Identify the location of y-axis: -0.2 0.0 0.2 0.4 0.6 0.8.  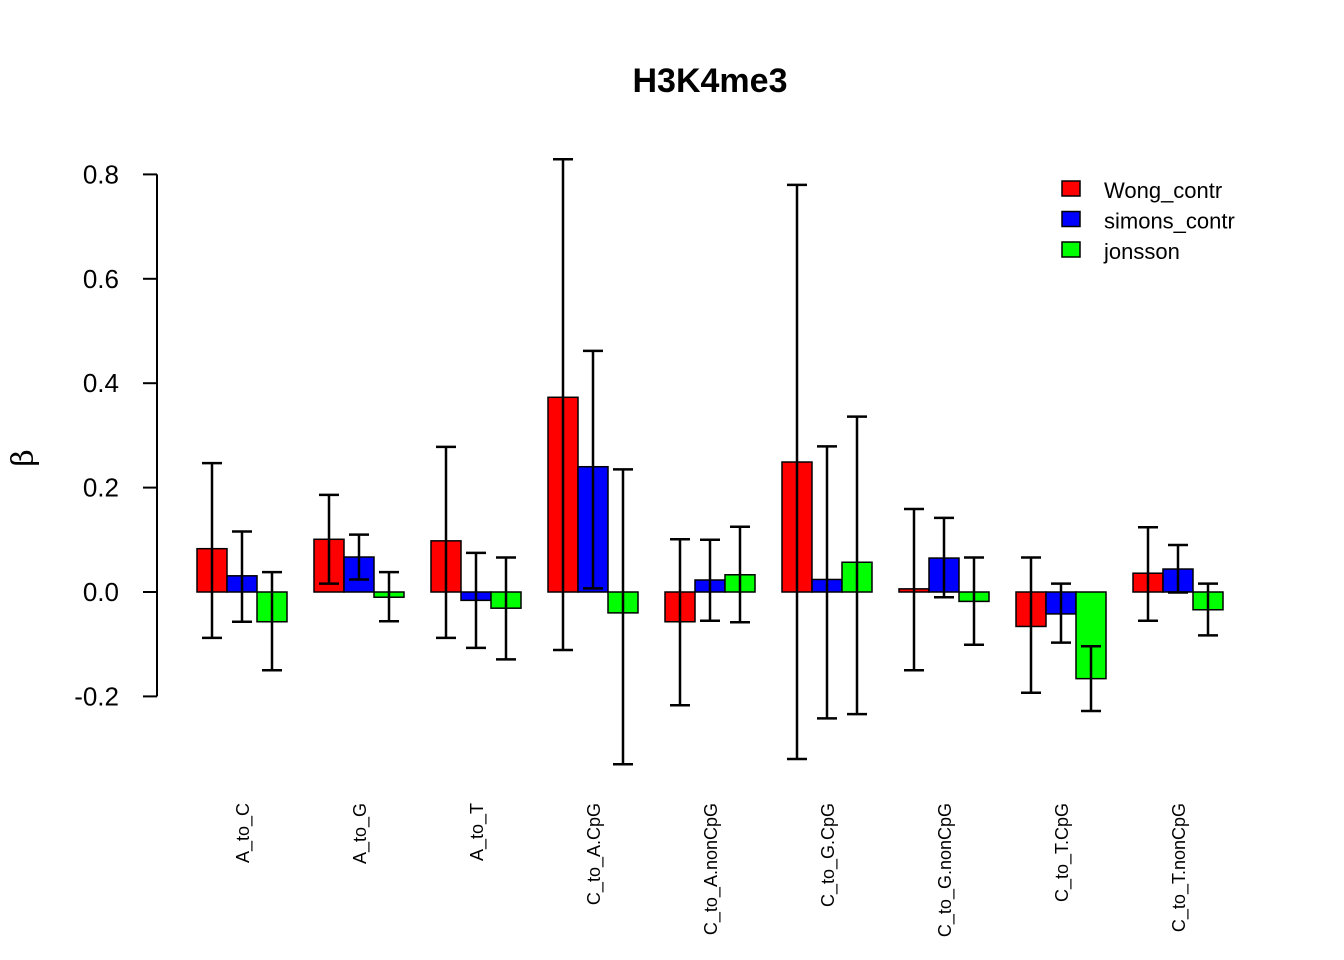
(116, 435).